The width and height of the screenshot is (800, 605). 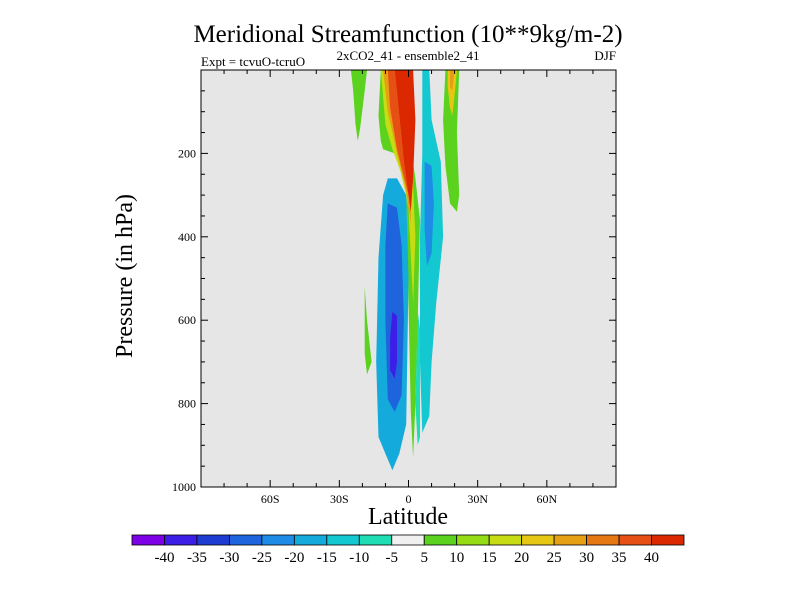 What do you see at coordinates (187, 237) in the screenshot?
I see `y-tick-label: 400` at bounding box center [187, 237].